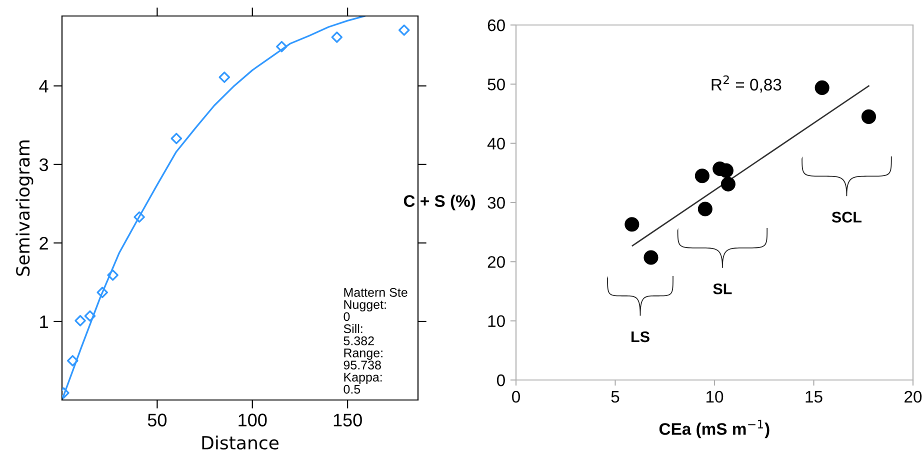 This screenshot has height=459, width=922. What do you see at coordinates (376, 341) in the screenshot?
I see `text: Mattern Ste Nugget: 0 Sill: 5.382 Range: 95.738 Kappa: 0.5` at bounding box center [376, 341].